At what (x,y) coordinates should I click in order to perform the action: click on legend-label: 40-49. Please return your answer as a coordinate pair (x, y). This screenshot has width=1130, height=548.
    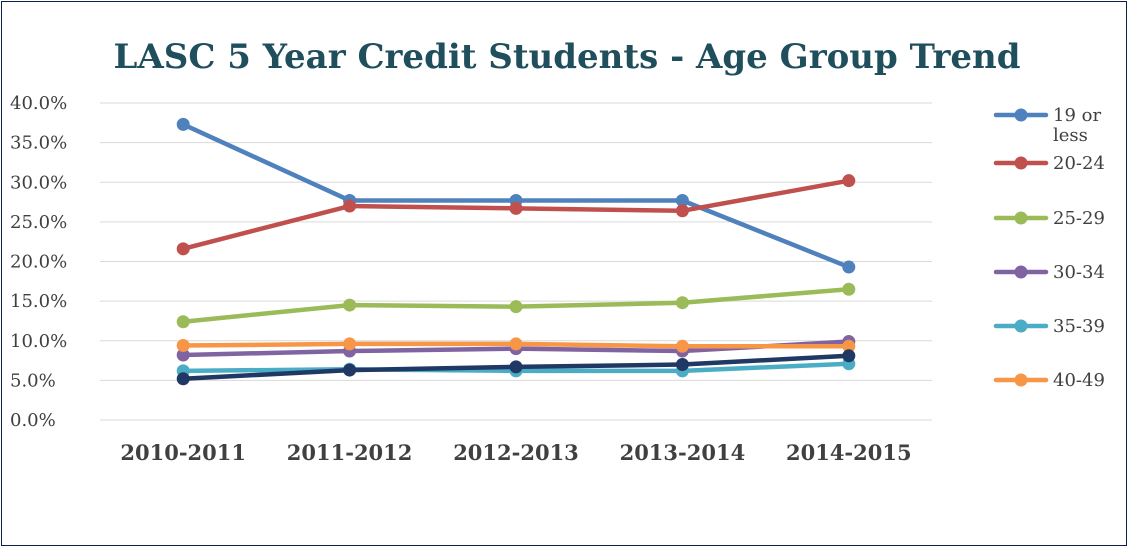
    Looking at the image, I should click on (1079, 380).